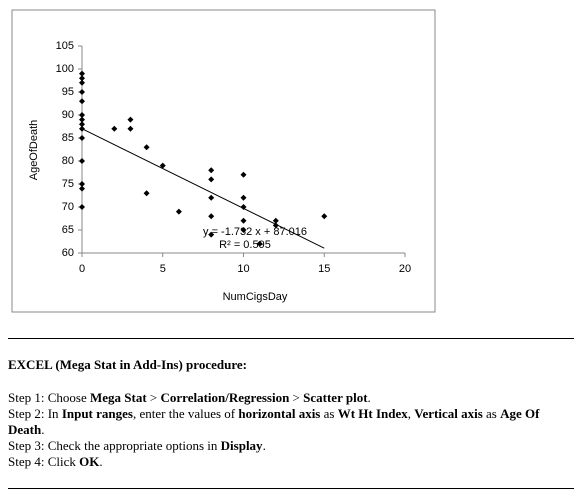 The height and width of the screenshot is (498, 580). I want to click on trendline-equation: y = -1.732 x + 87.016, so click(255, 232).